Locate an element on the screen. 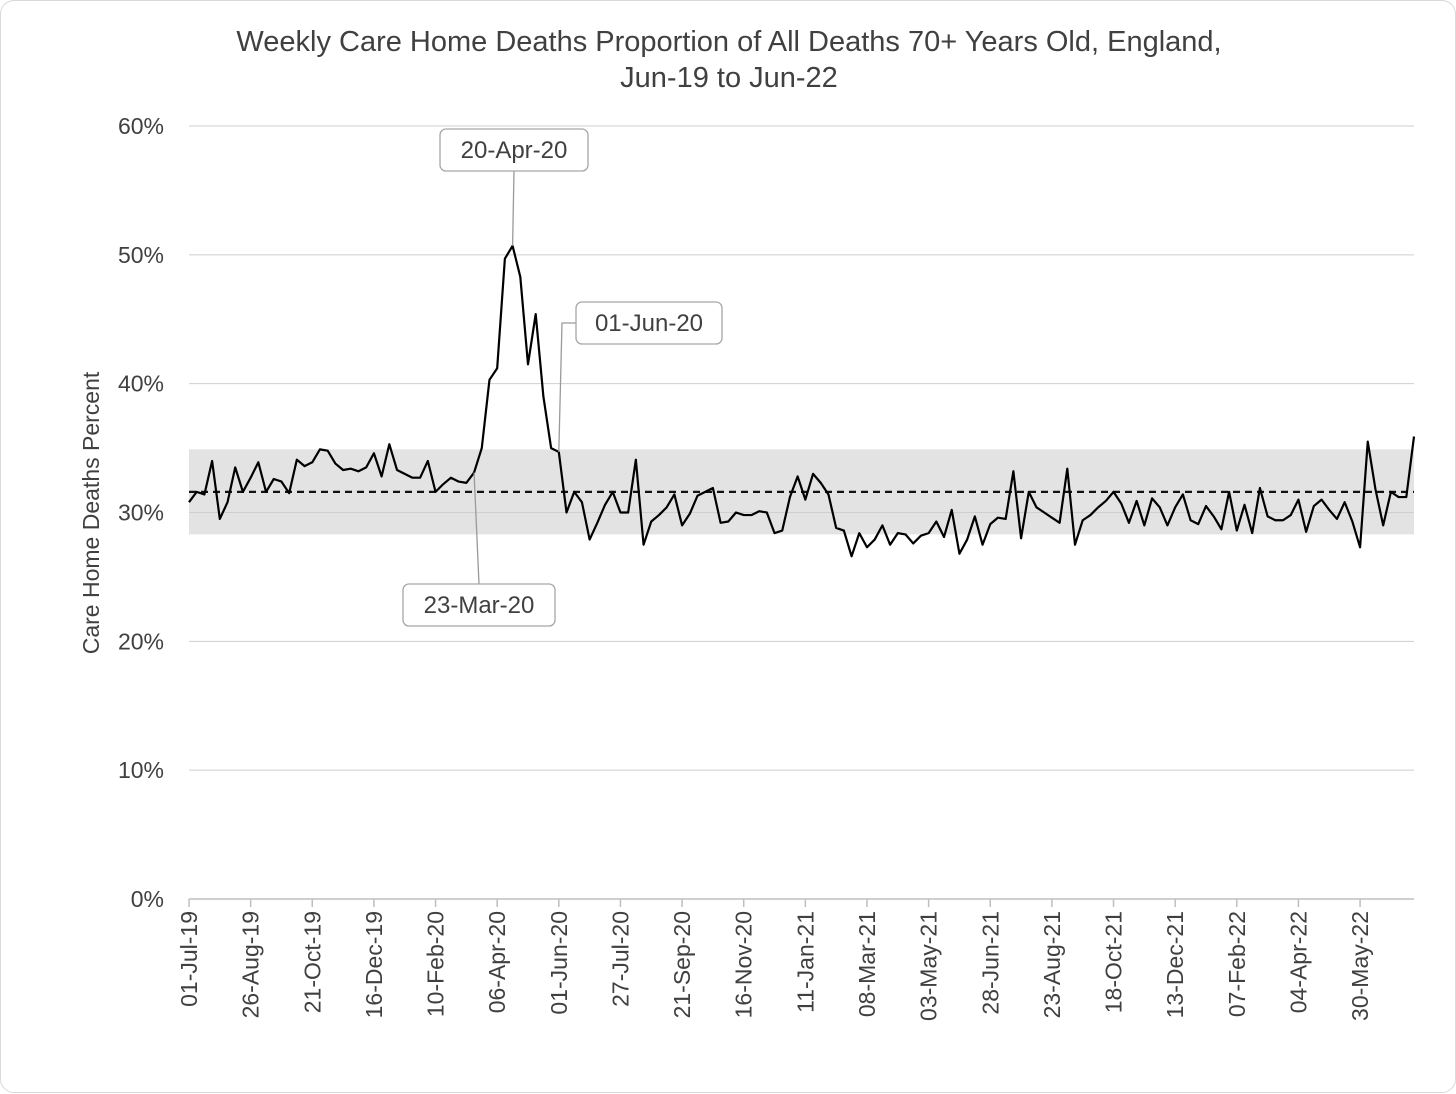 This screenshot has height=1094, width=1456. x-tick-label: 28-Jun-21 is located at coordinates (990, 963).